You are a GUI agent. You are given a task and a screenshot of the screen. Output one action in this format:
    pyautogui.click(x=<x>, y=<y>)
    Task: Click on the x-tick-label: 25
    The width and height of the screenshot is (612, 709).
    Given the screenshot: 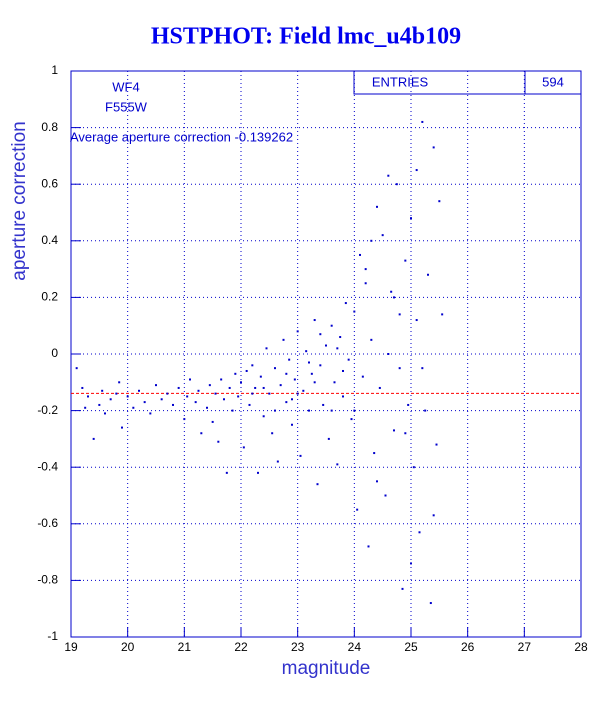 What is the action you would take?
    pyautogui.click(x=411, y=647)
    